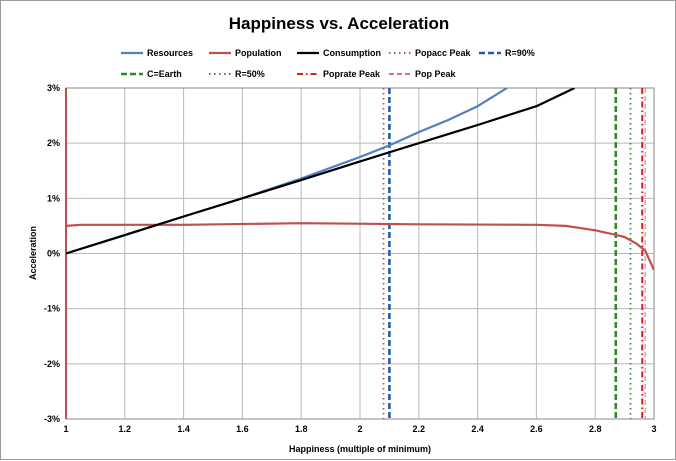 The image size is (676, 461). Describe the element at coordinates (352, 53) in the screenshot. I see `legend-label-consumption: Consumption` at that location.